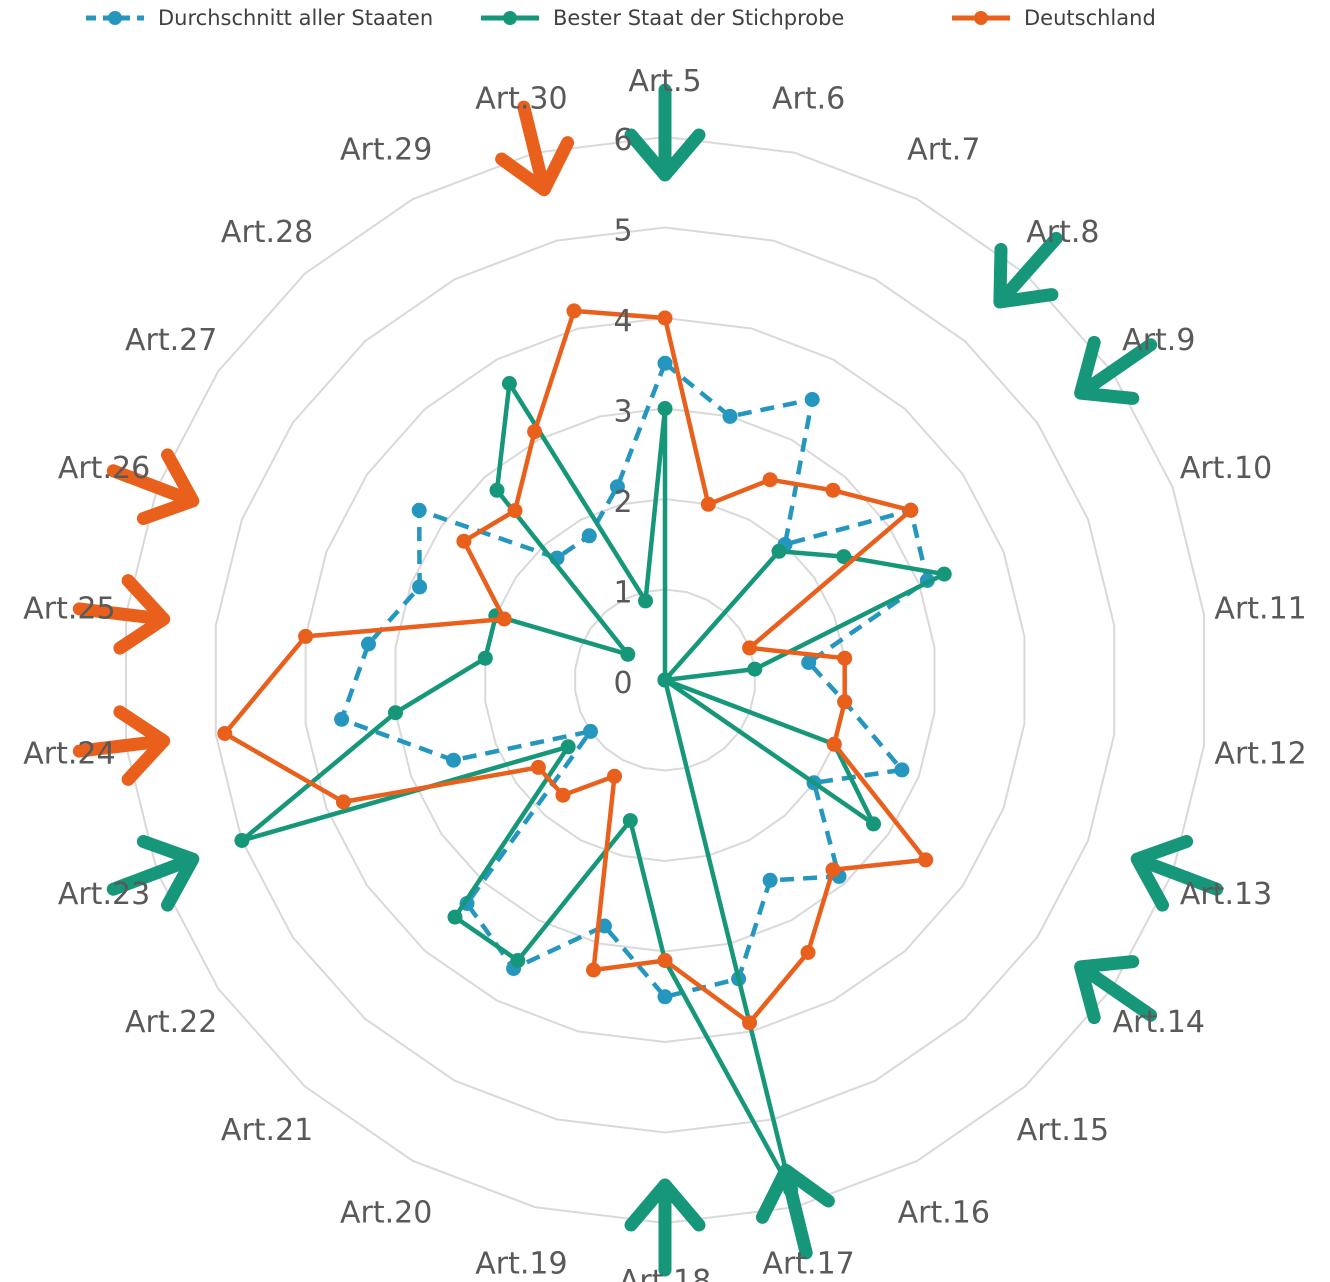 This screenshot has width=1330, height=1282. I want to click on axis-label: Art.23, so click(104, 894).